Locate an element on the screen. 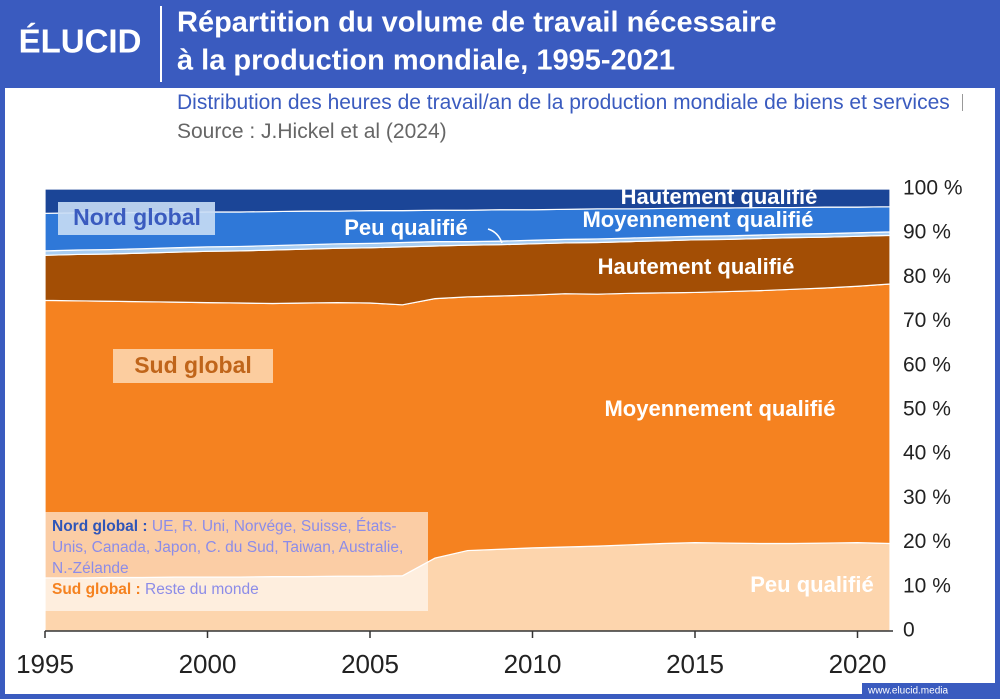 Image resolution: width=1000 pixels, height=699 pixels. note-box is located at coordinates (236, 561).